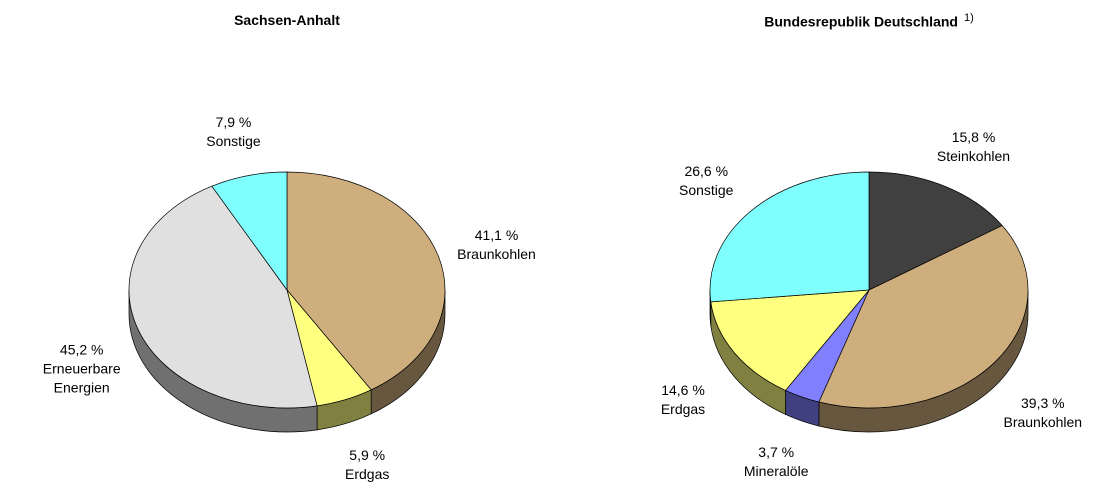 The image size is (1110, 488). I want to click on data-label: 7,9 % Sonstige, so click(233, 132).